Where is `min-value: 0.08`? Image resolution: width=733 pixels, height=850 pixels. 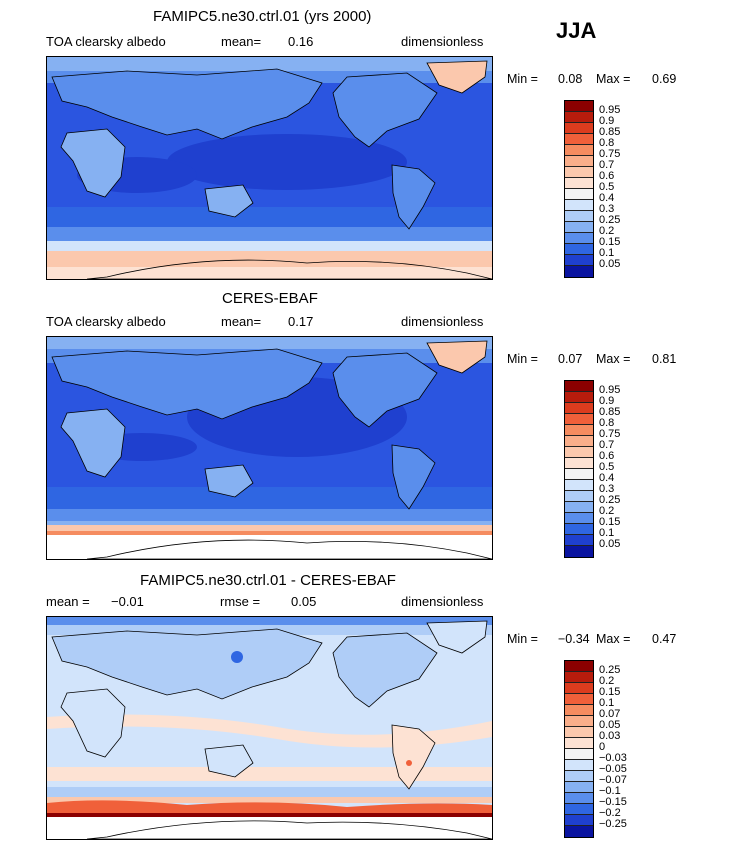 min-value: 0.08 is located at coordinates (570, 79).